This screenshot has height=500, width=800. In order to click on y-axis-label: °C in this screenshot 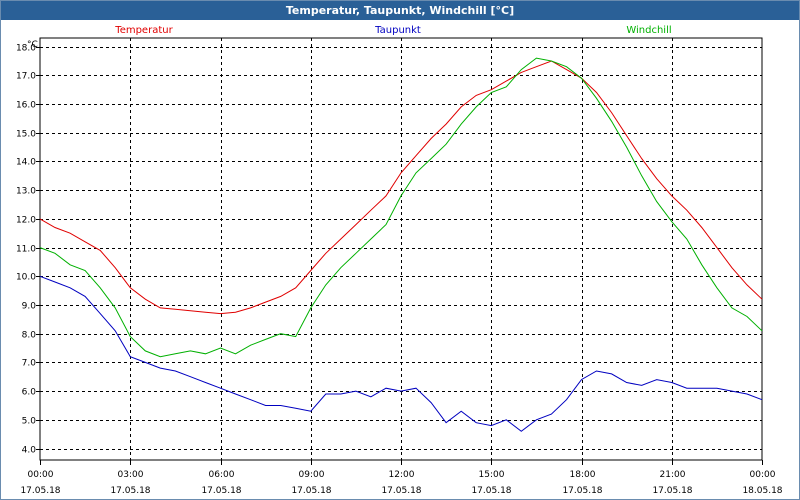, I will do `click(32, 45)`.